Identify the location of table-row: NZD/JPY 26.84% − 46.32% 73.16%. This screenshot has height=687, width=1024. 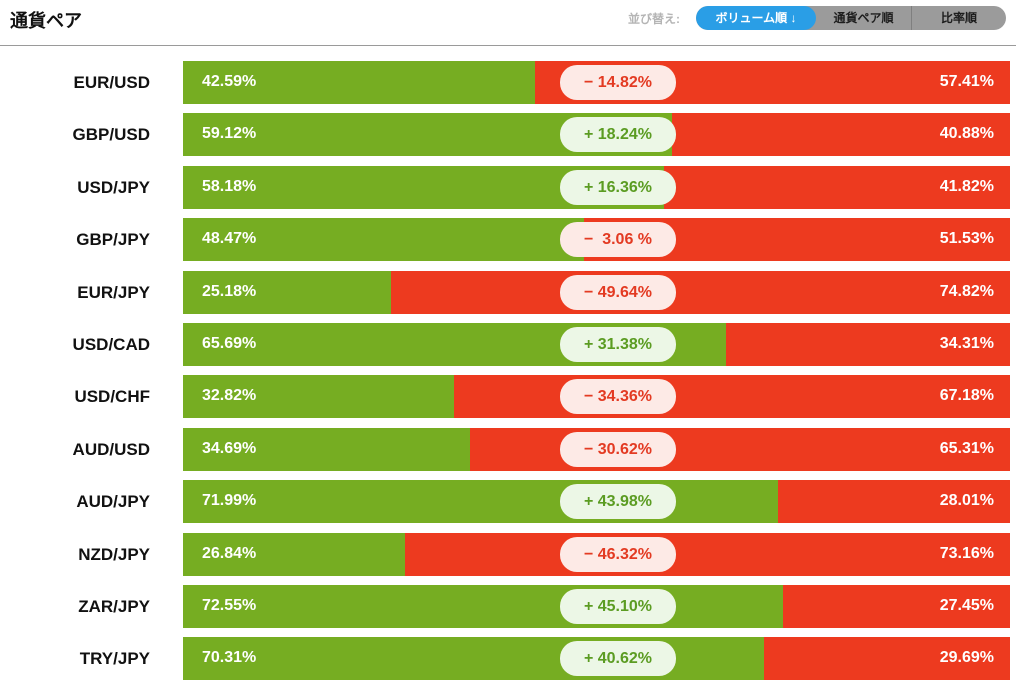
(512, 554).